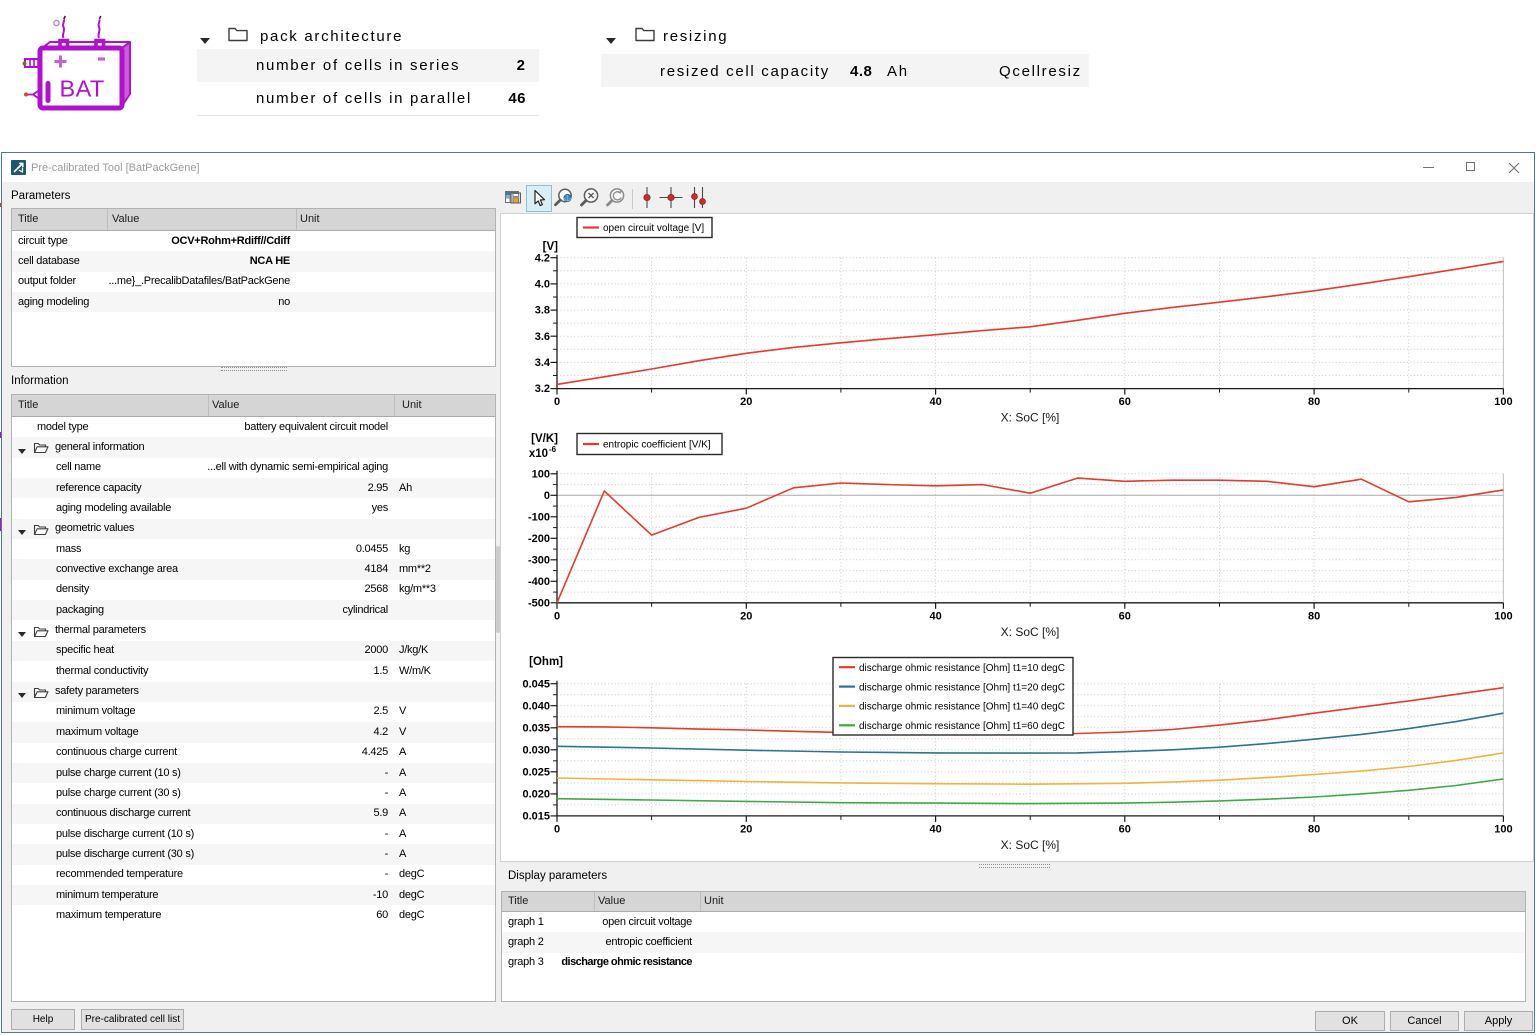 The height and width of the screenshot is (1035, 1536). I want to click on svg-text: -400, so click(539, 582).